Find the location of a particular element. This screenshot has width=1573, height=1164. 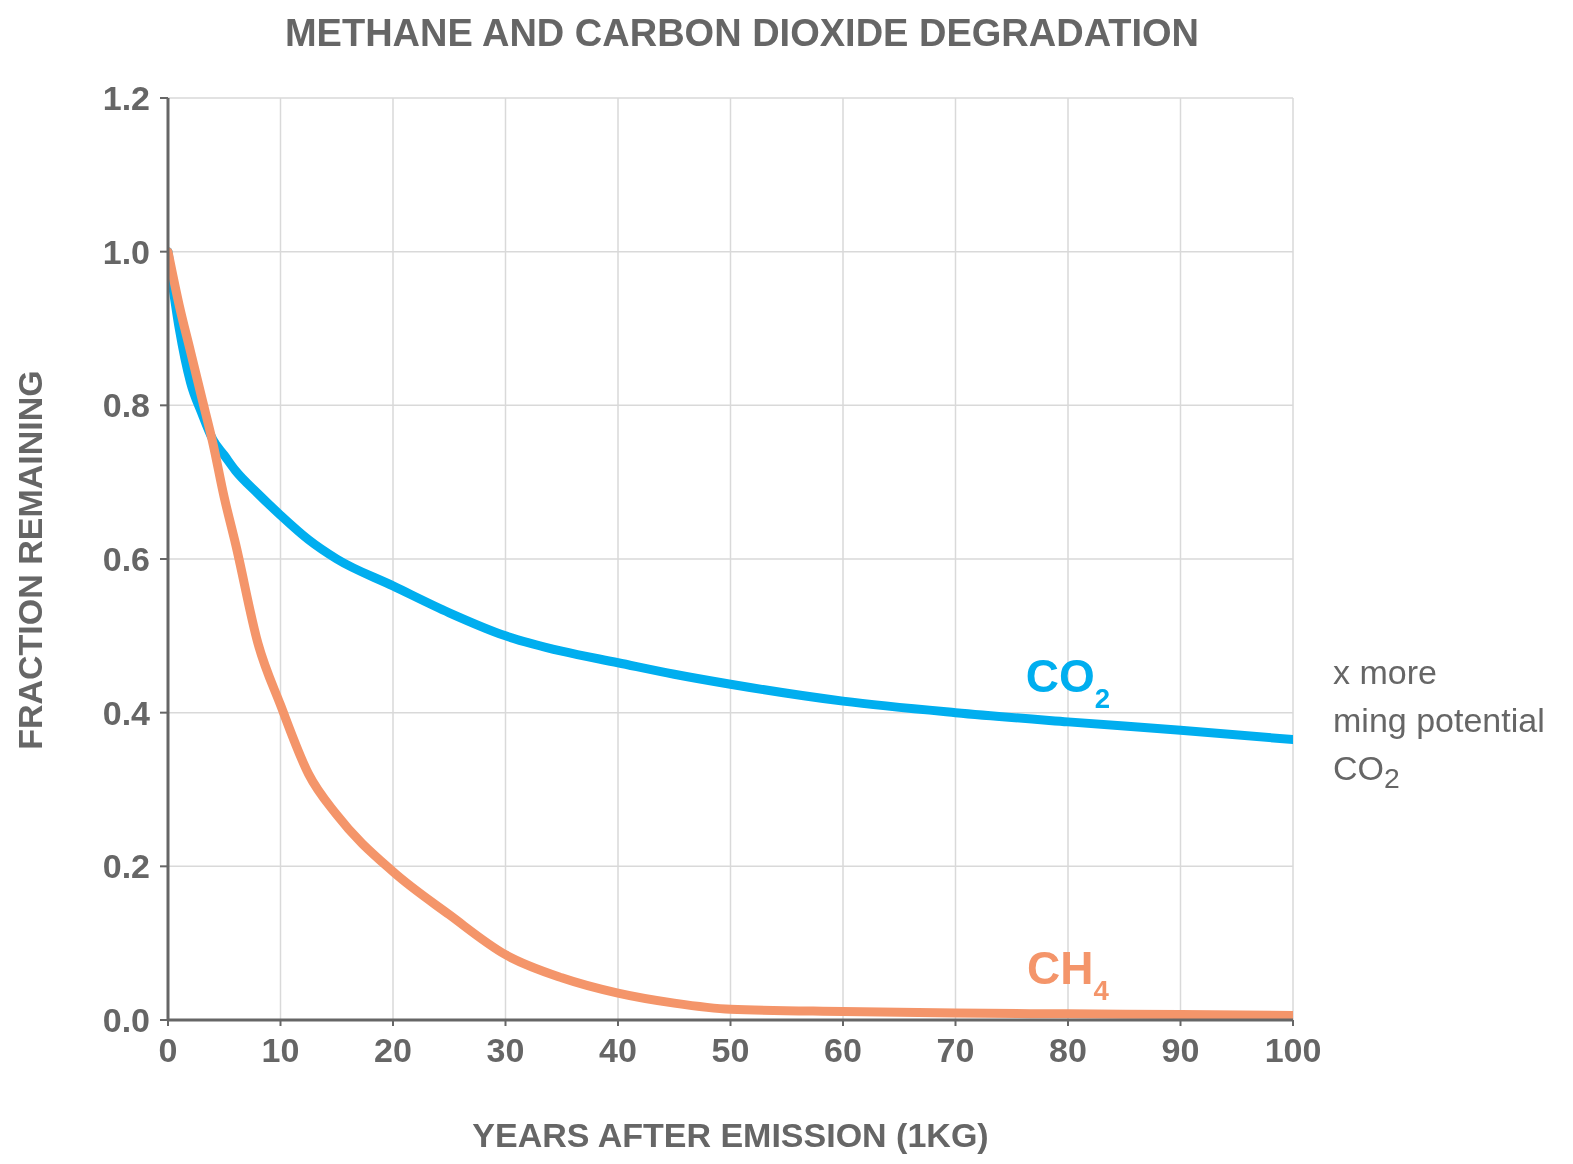

x-tick-label: 50 is located at coordinates (730, 1050).